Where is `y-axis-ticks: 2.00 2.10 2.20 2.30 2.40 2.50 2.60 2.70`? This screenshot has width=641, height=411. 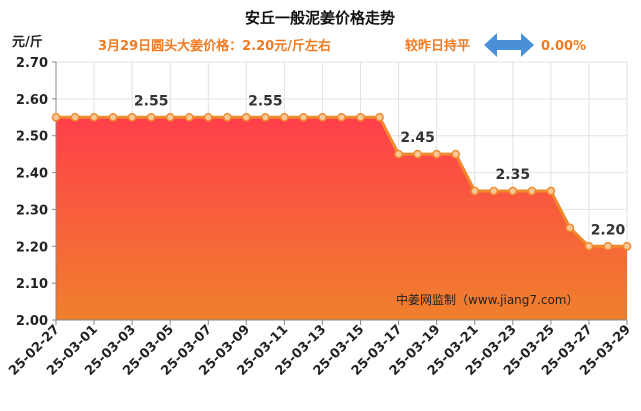
y-axis-ticks: 2.00 2.10 2.20 2.30 2.40 2.50 2.60 2.70 is located at coordinates (36, 192).